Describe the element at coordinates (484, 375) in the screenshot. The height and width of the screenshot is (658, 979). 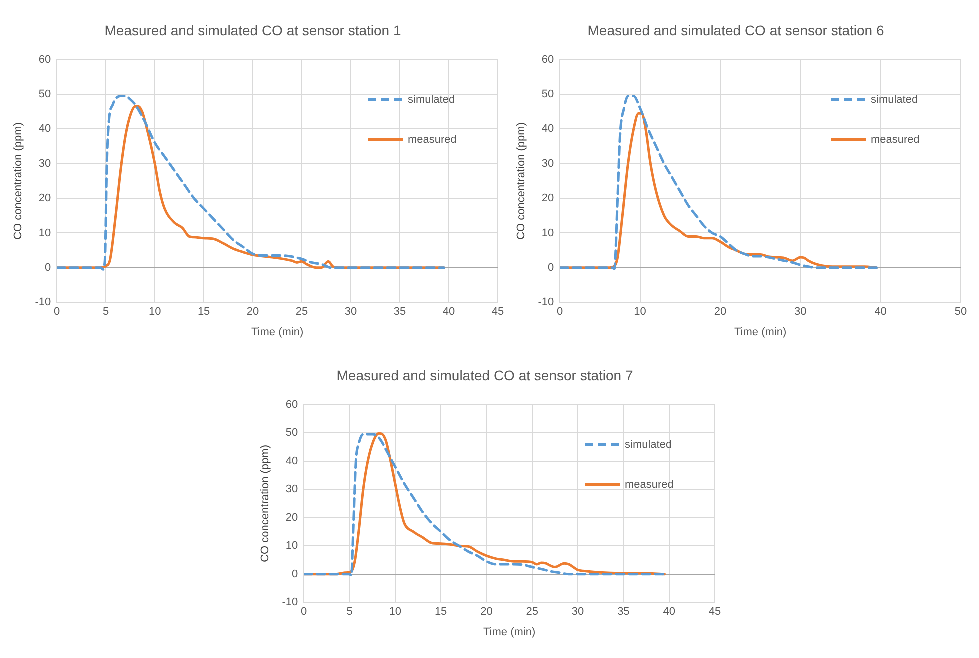
I see `chart-title: Measured and simulated CO at sensor station 7` at that location.